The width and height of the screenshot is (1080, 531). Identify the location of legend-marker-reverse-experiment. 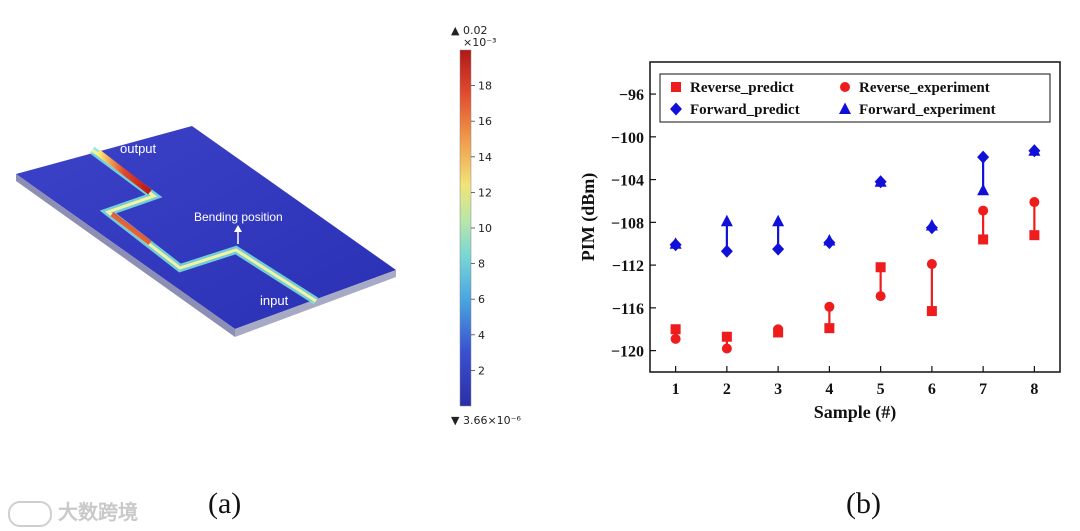
(845, 87).